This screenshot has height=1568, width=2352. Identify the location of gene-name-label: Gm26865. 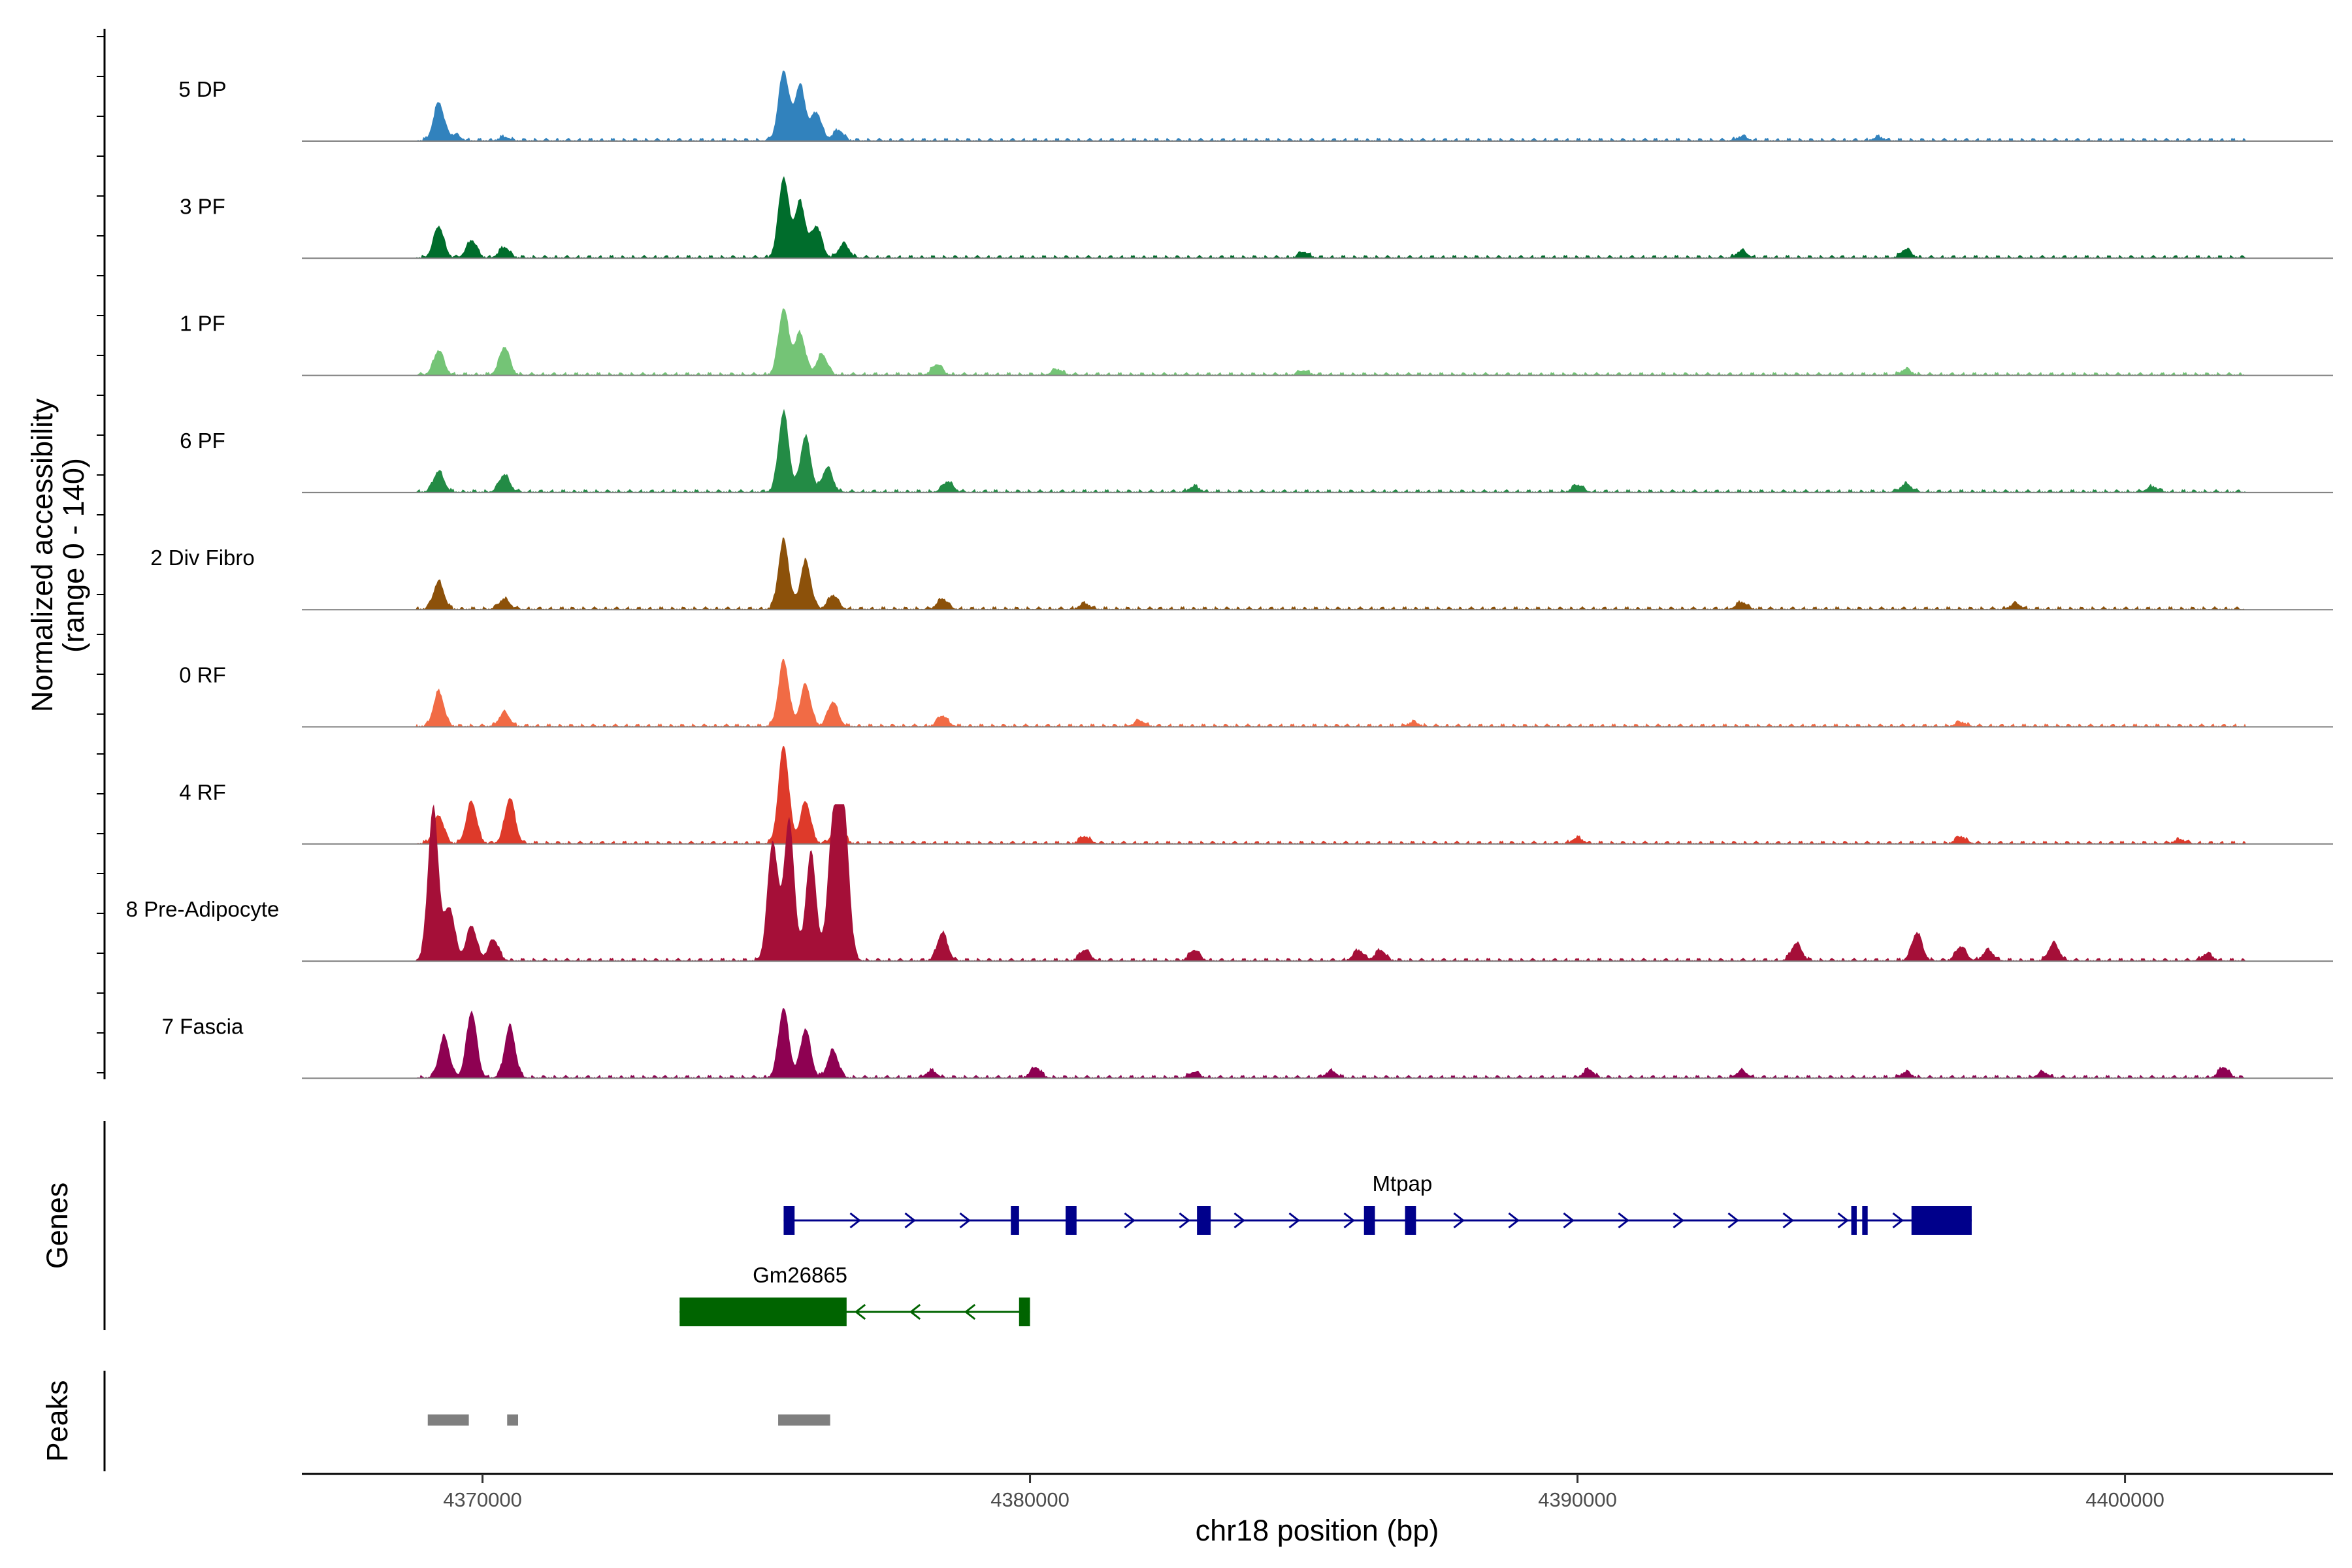
(800, 1275).